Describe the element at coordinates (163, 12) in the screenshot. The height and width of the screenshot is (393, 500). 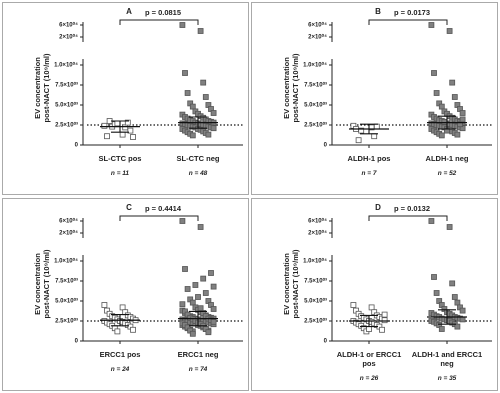
I see `p-value: p = 0.0815` at that location.